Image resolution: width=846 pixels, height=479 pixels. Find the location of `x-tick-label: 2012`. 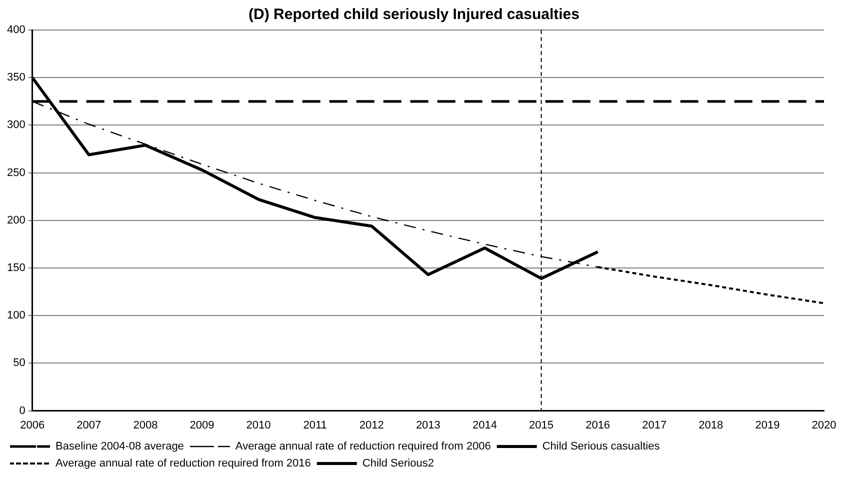

x-tick-label: 2012 is located at coordinates (371, 425).